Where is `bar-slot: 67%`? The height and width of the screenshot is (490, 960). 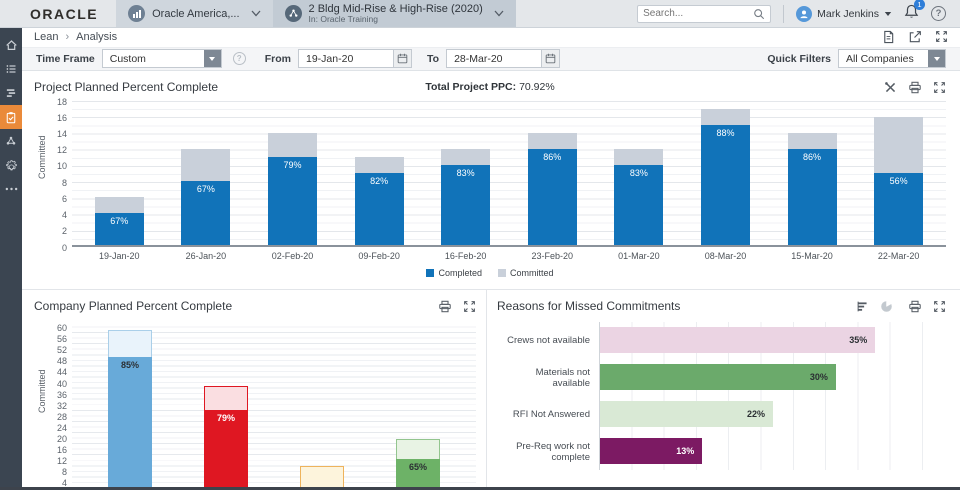
bar-slot: 67% is located at coordinates (206, 173).